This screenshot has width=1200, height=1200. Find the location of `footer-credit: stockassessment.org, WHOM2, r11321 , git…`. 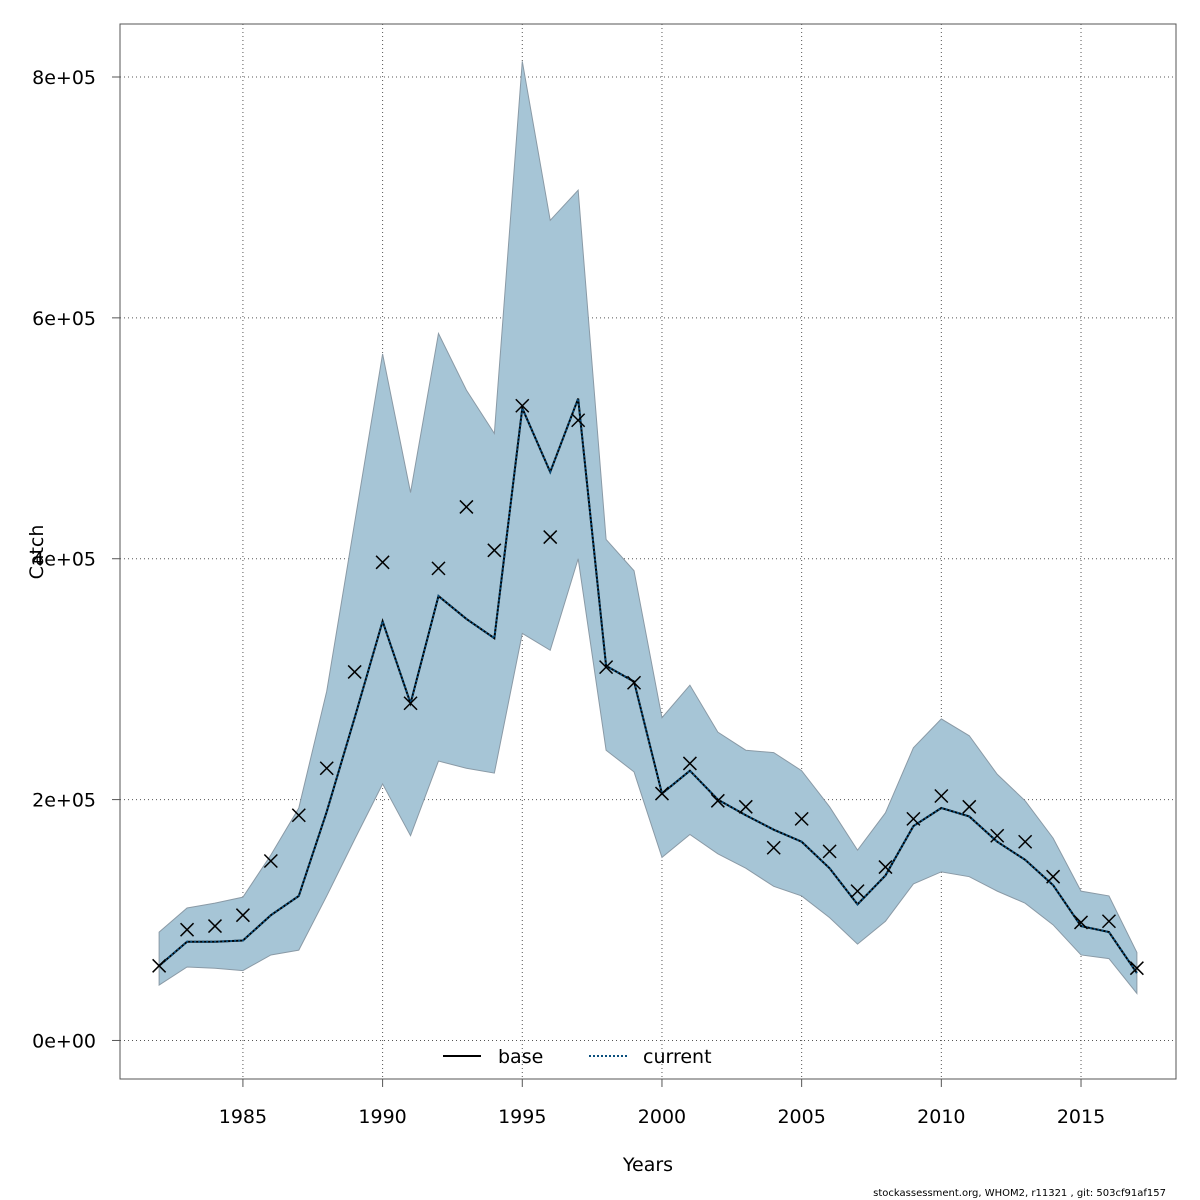

footer-credit: stockassessment.org, WHOM2, r11321 , git… is located at coordinates (1019, 1193).